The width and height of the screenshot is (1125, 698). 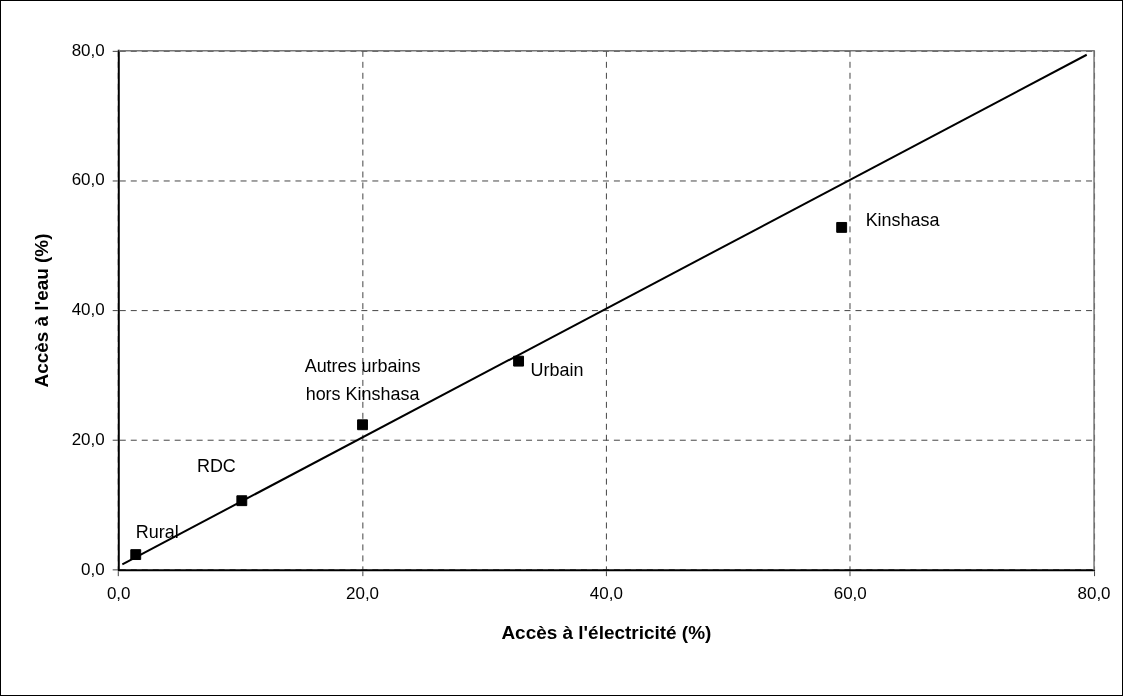 What do you see at coordinates (157, 531) in the screenshot?
I see `annotation: Rural` at bounding box center [157, 531].